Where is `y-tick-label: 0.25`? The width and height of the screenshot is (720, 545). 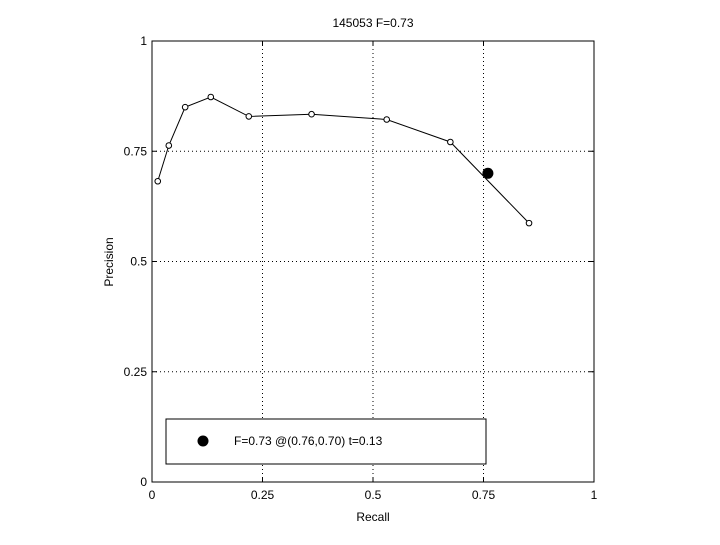 y-tick-label: 0.25 is located at coordinates (136, 372).